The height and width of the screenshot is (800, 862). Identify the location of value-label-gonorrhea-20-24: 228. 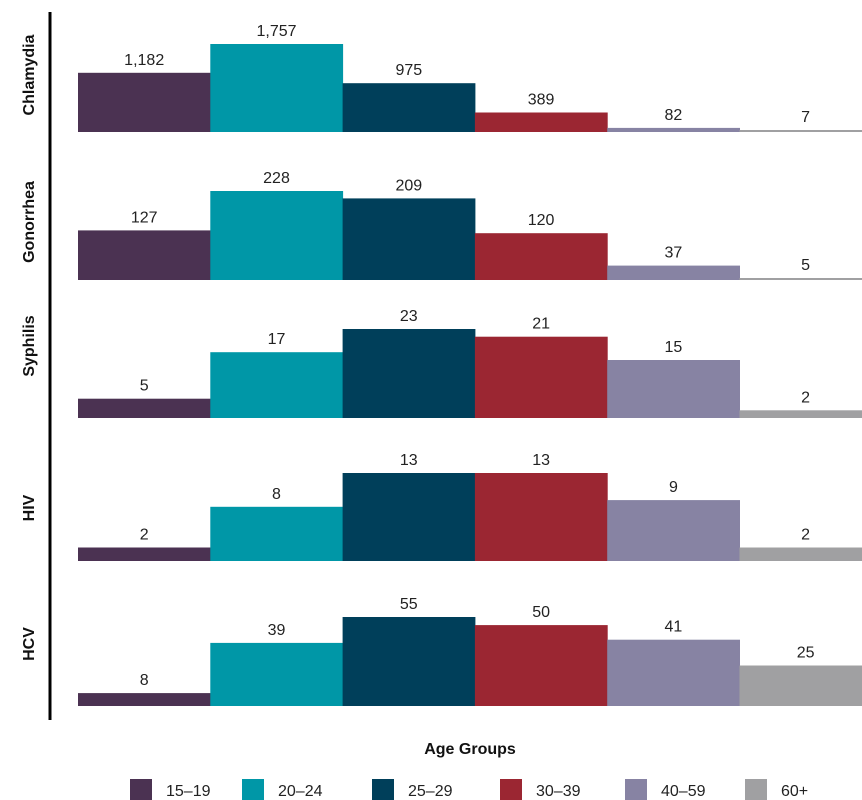
(276, 178).